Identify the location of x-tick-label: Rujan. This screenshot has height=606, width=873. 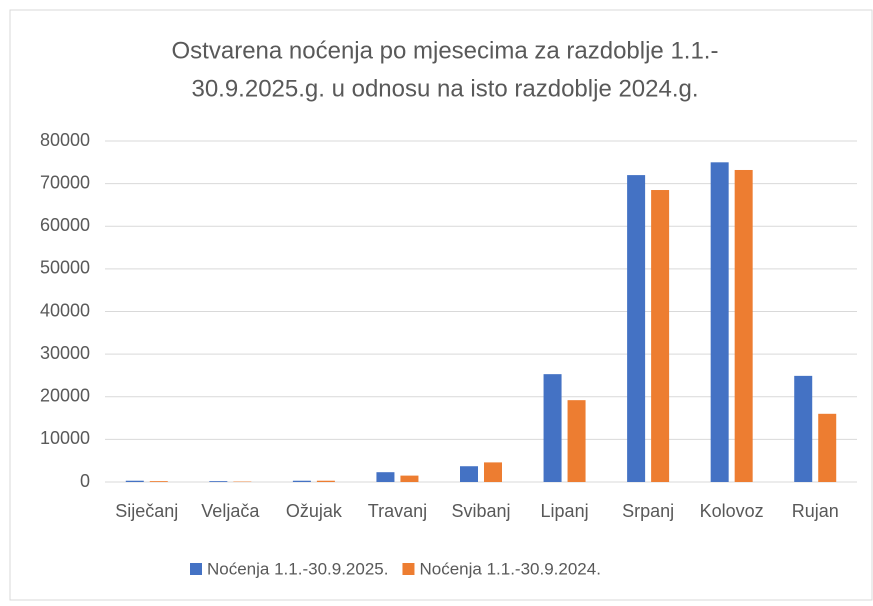
(815, 511).